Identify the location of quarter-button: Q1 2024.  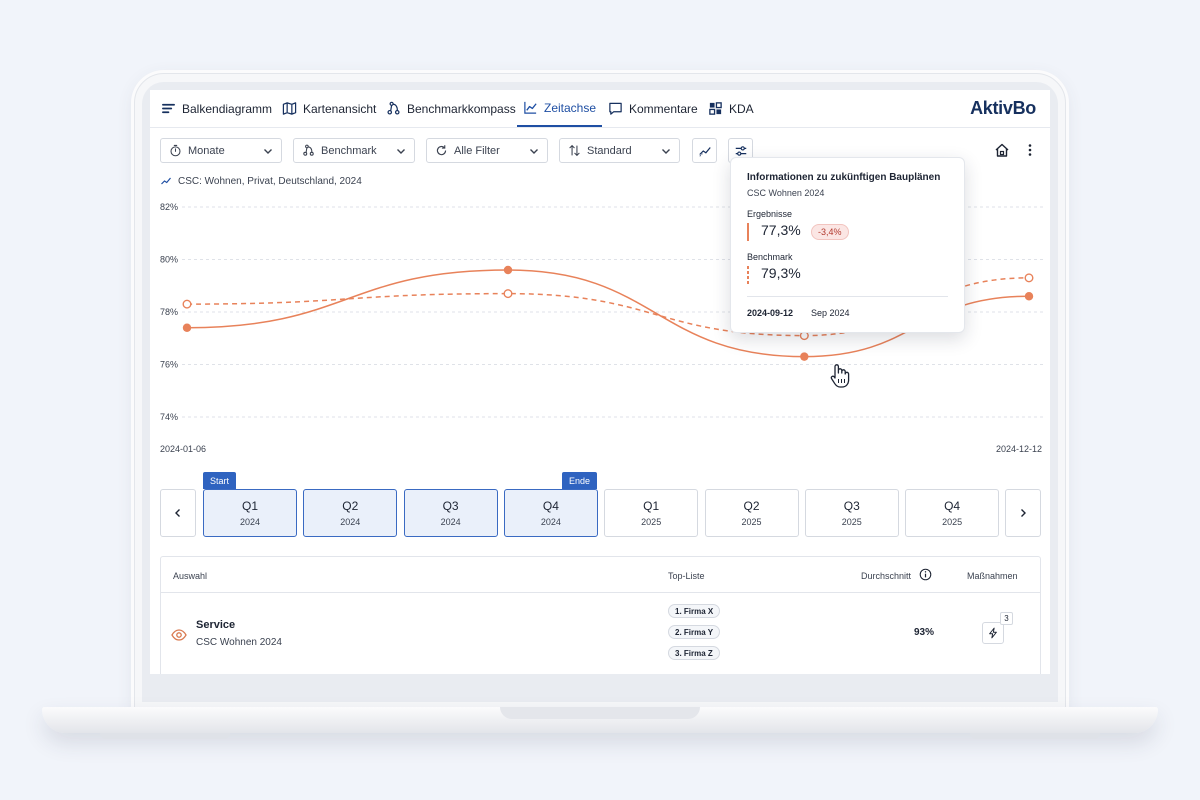
(250, 513).